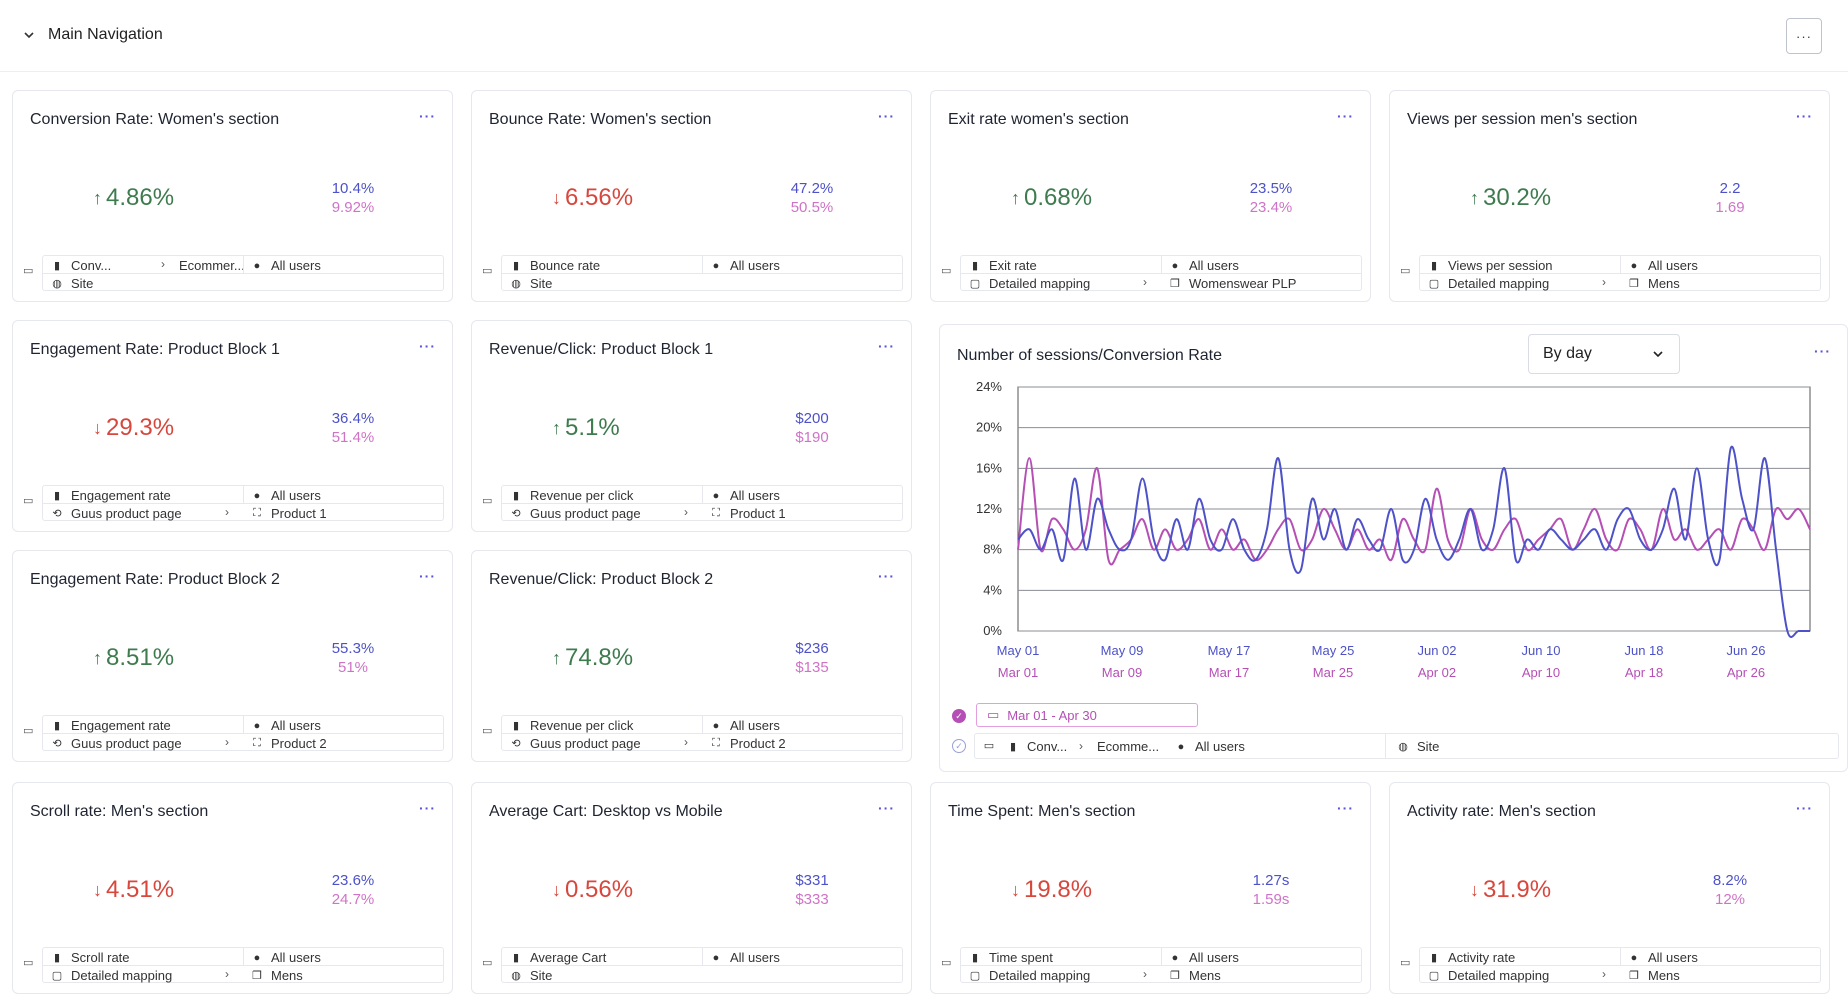 The width and height of the screenshot is (1848, 1002). I want to click on filter-row: ▮ Exit rate ● All users, so click(1161, 265).